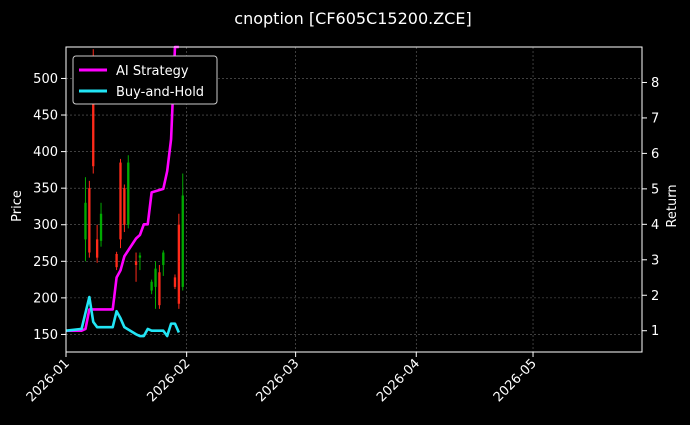 This screenshot has width=690, height=425. I want to click on y-tick-label: 500, so click(45, 79).